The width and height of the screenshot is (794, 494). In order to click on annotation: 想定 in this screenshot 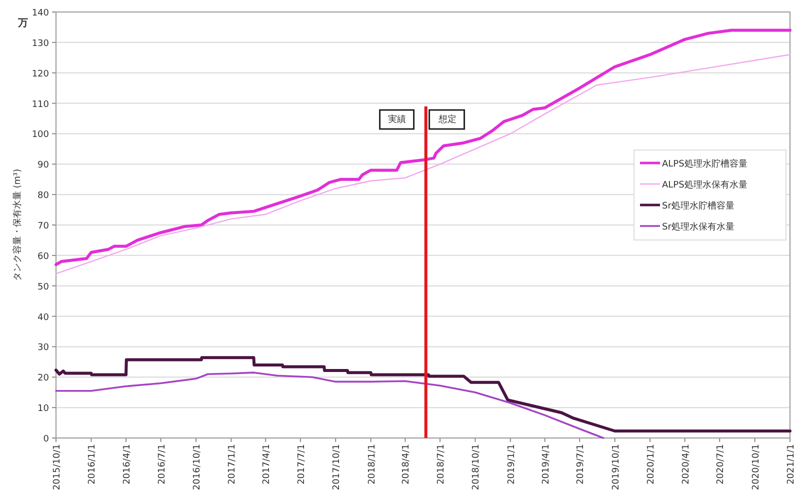, I will do `click(446, 119)`.